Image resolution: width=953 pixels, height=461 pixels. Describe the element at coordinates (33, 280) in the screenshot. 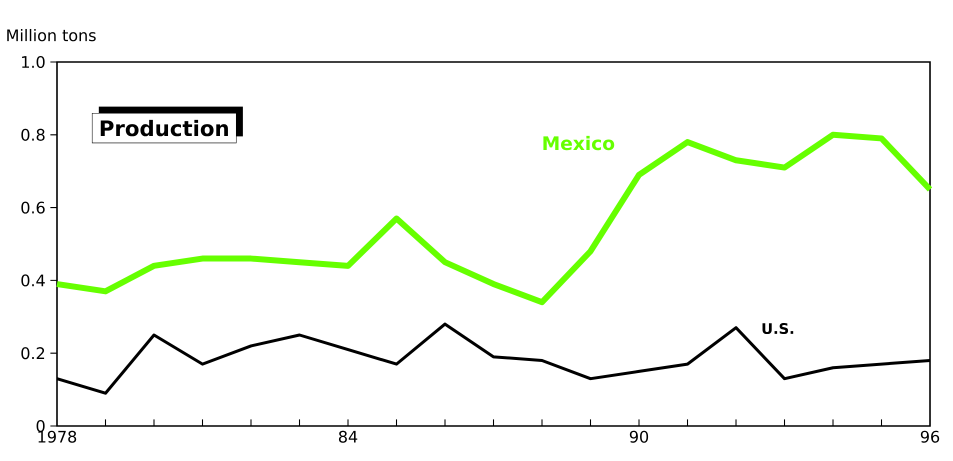

I see `y-tick-label: 0.4` at that location.